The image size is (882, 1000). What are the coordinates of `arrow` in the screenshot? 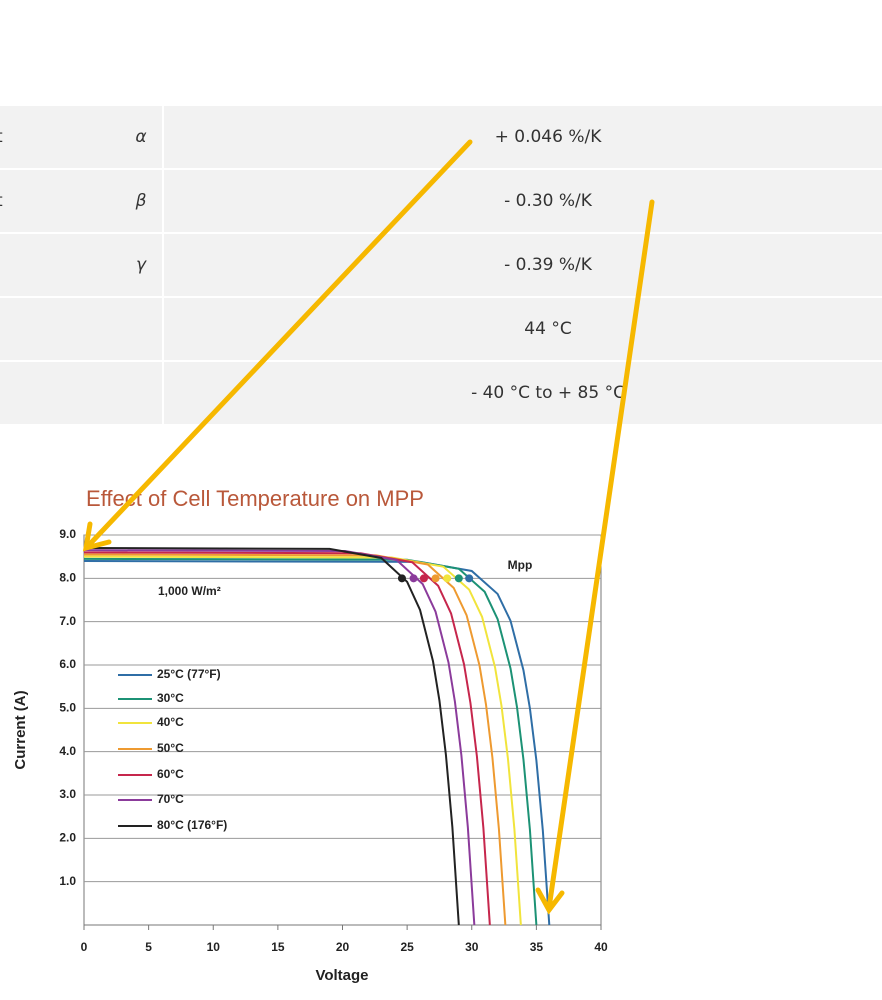 It's located at (600, 555).